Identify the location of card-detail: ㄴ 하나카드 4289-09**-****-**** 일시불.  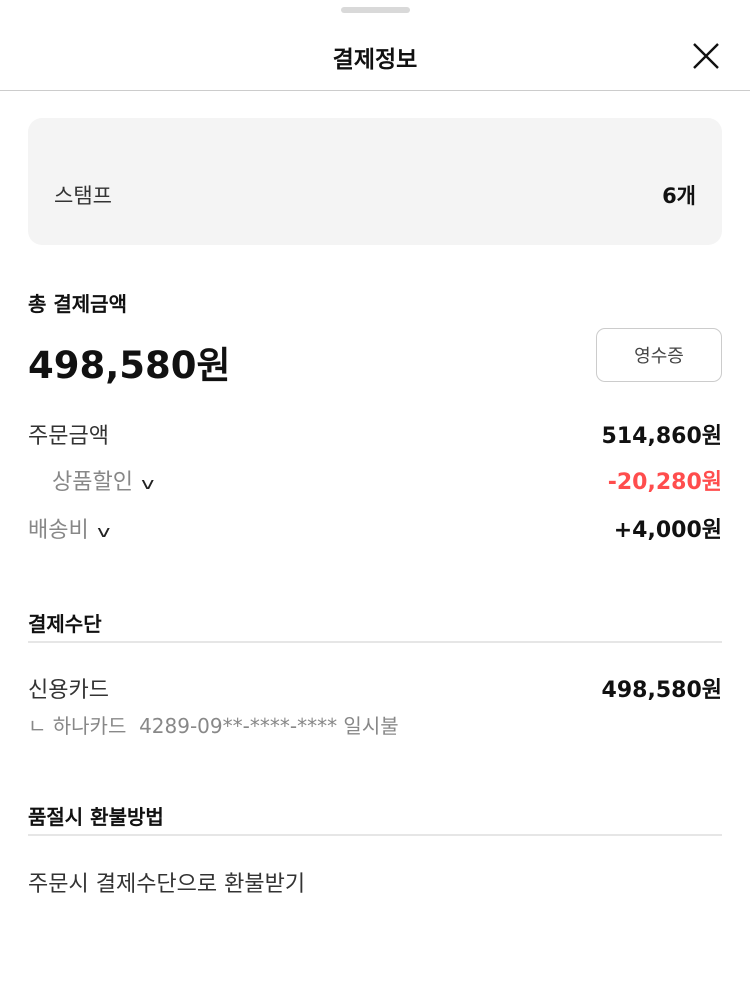
(213, 726).